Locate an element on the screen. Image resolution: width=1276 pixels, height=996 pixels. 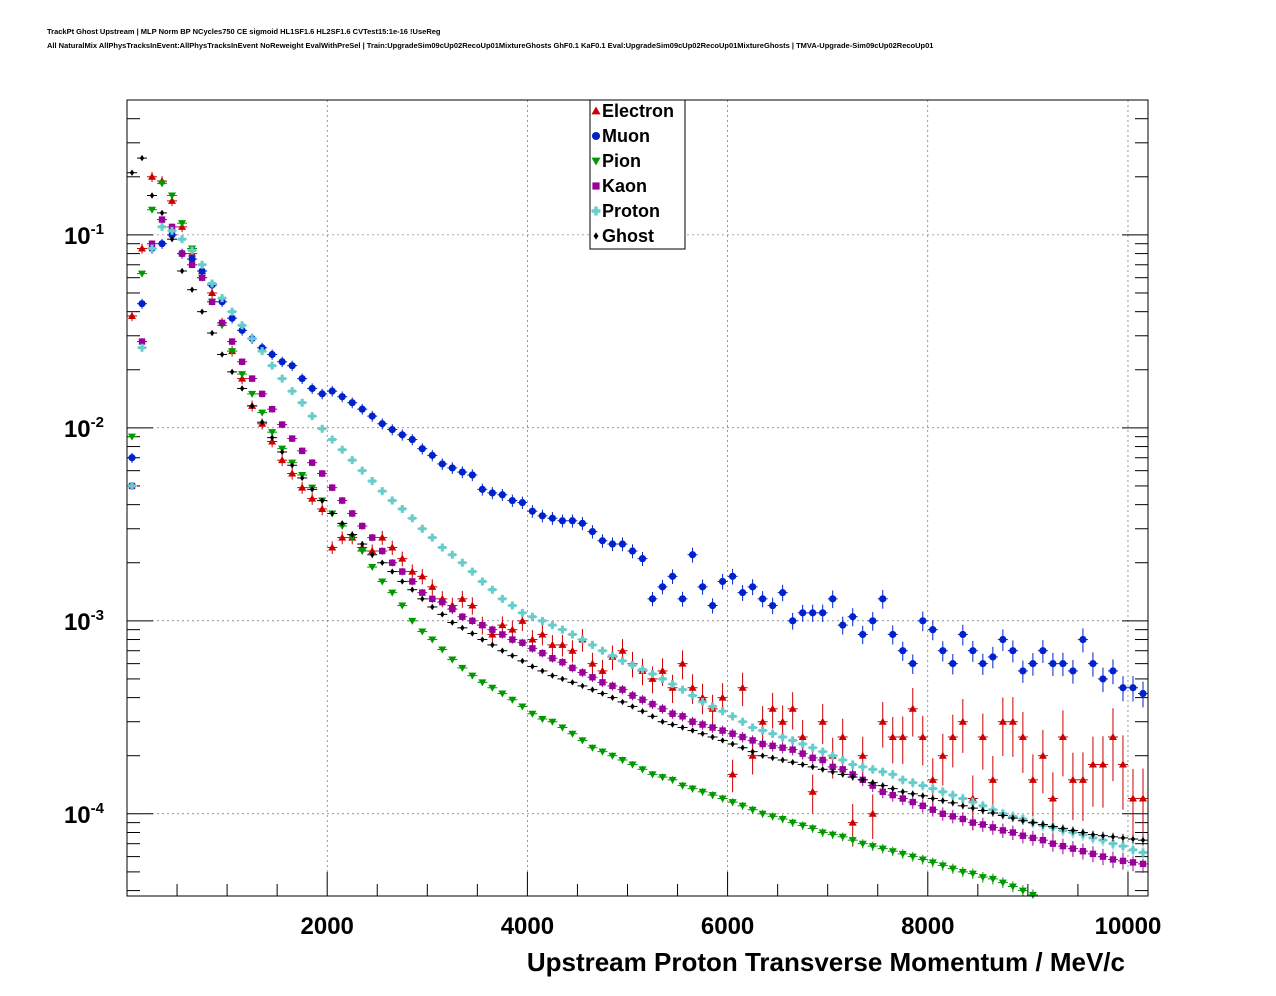
legend-label-ghost: Ghost is located at coordinates (628, 236).